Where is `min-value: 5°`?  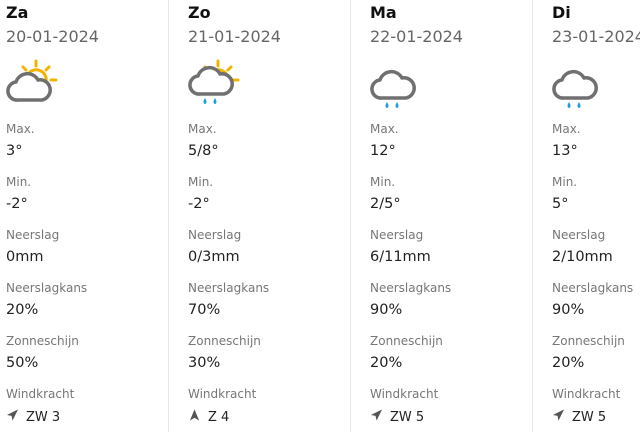
min-value: 5° is located at coordinates (560, 204).